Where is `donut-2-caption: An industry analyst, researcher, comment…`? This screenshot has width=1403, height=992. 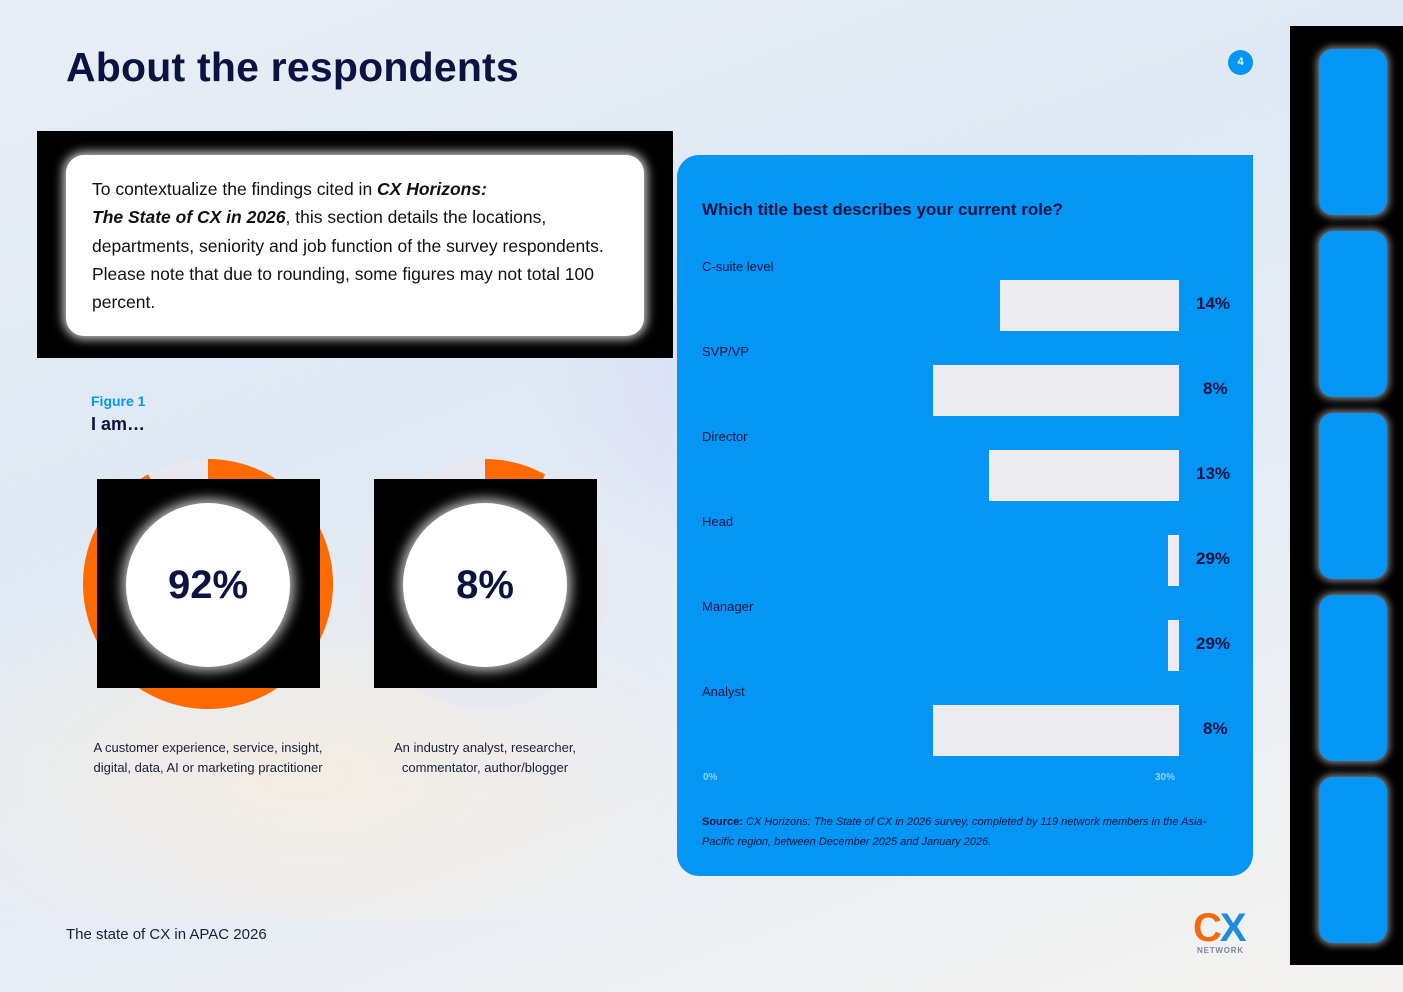
donut-2-caption: An industry analyst, researcher, comment… is located at coordinates (485, 757).